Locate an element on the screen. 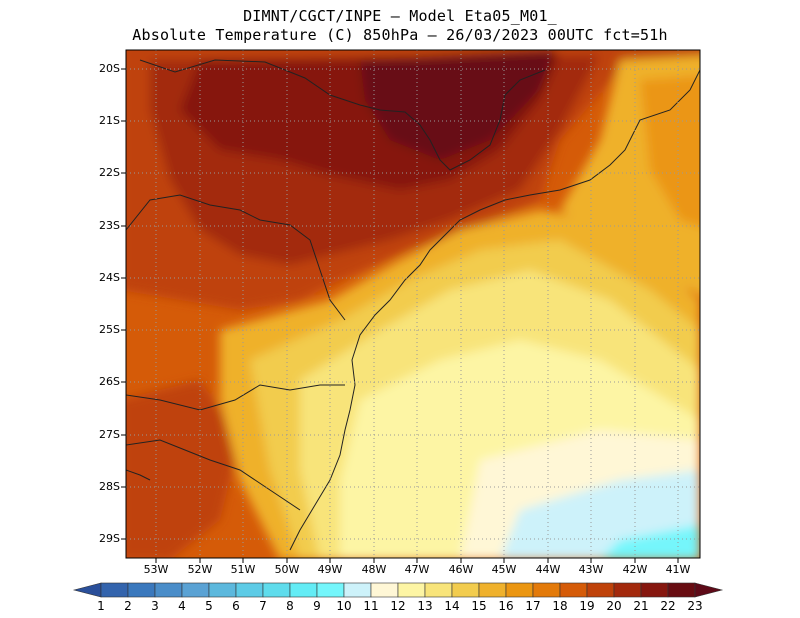  colorbar-label-7: 7 is located at coordinates (263, 606).